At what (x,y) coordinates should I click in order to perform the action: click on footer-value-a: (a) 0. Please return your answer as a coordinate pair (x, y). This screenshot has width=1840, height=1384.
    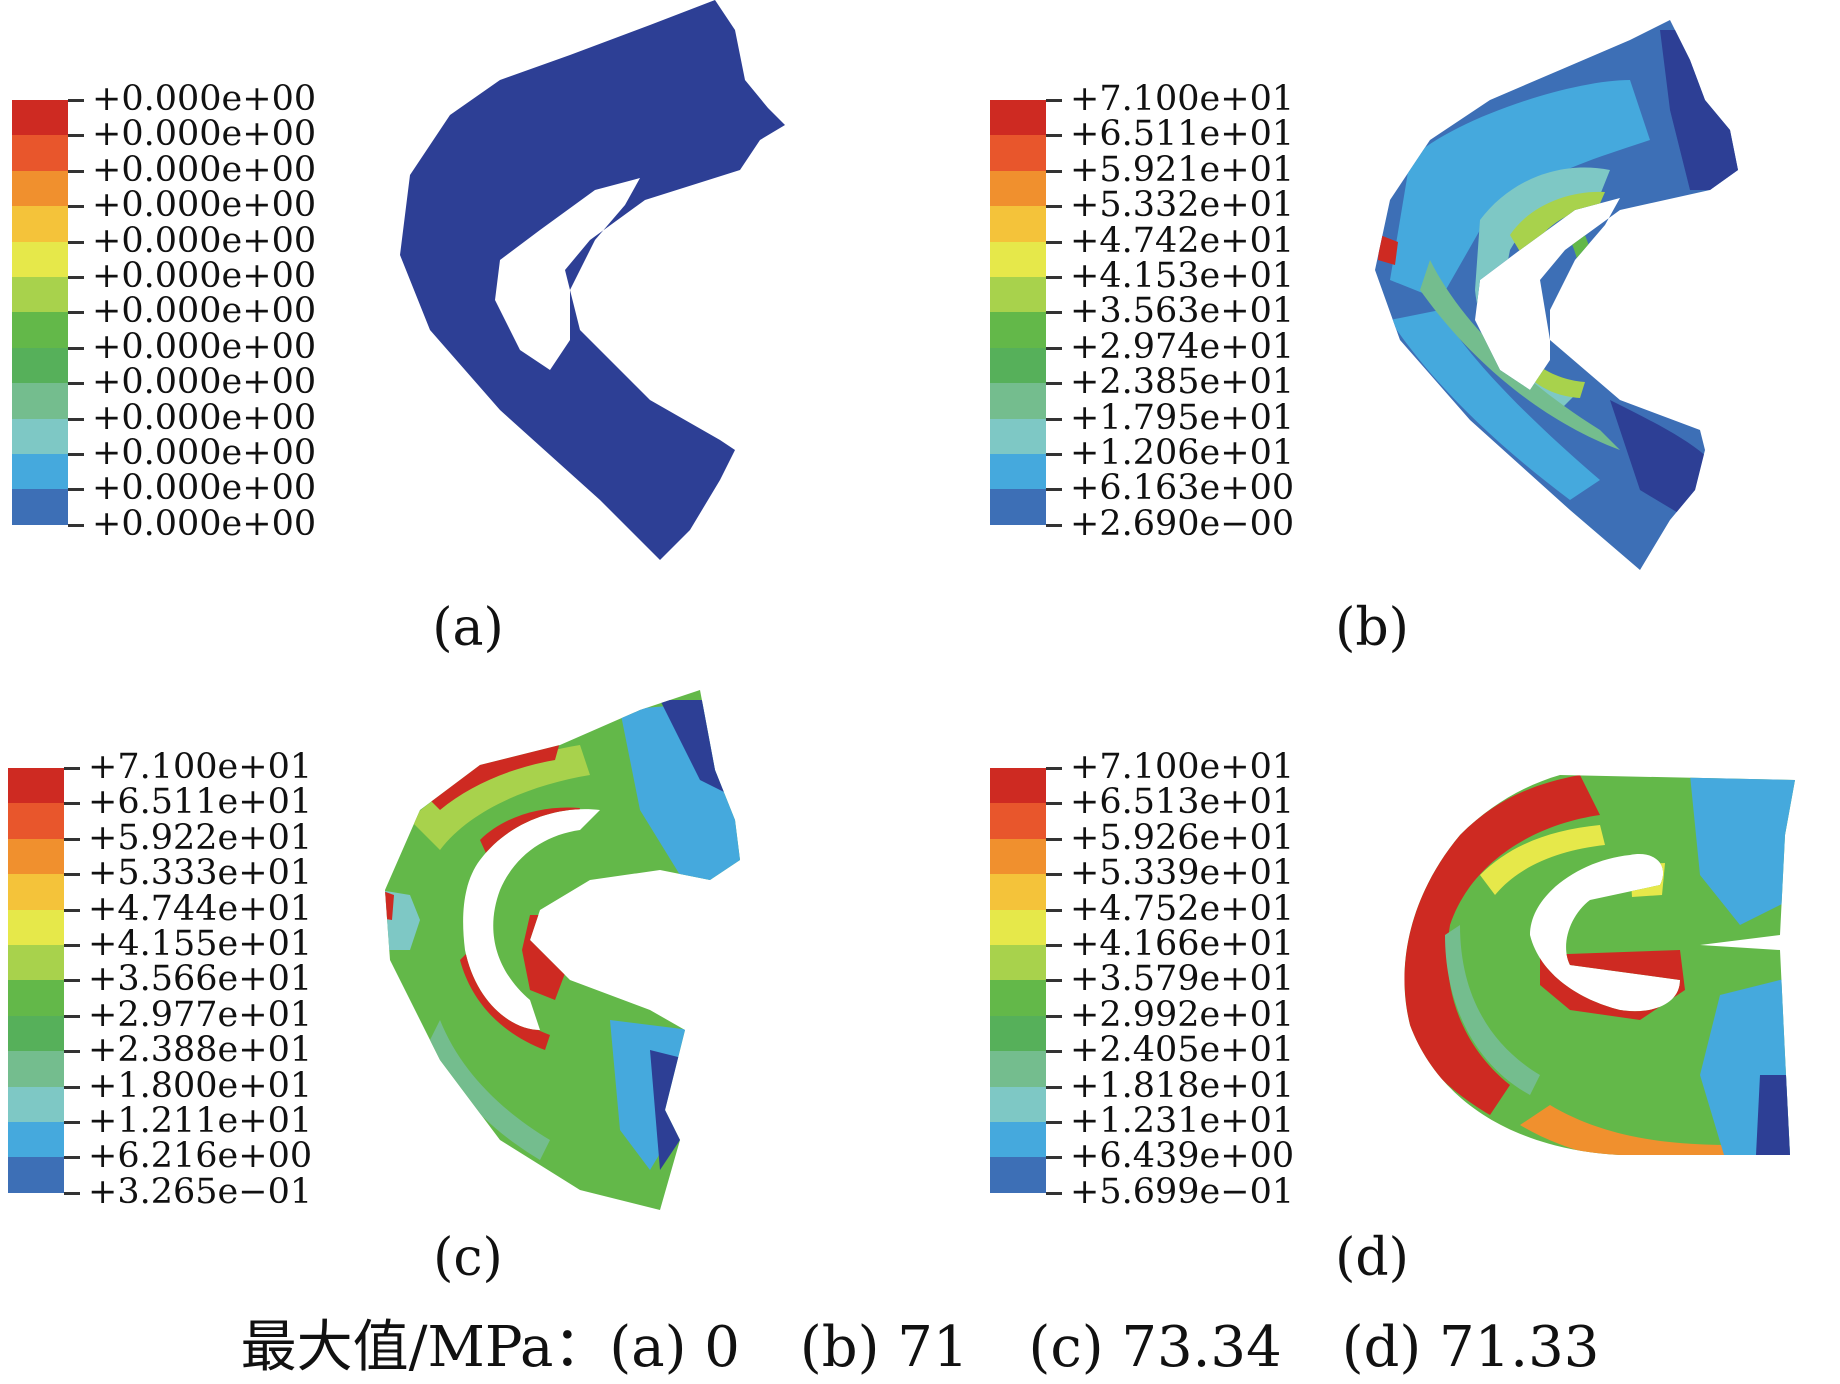
    Looking at the image, I should click on (674, 1347).